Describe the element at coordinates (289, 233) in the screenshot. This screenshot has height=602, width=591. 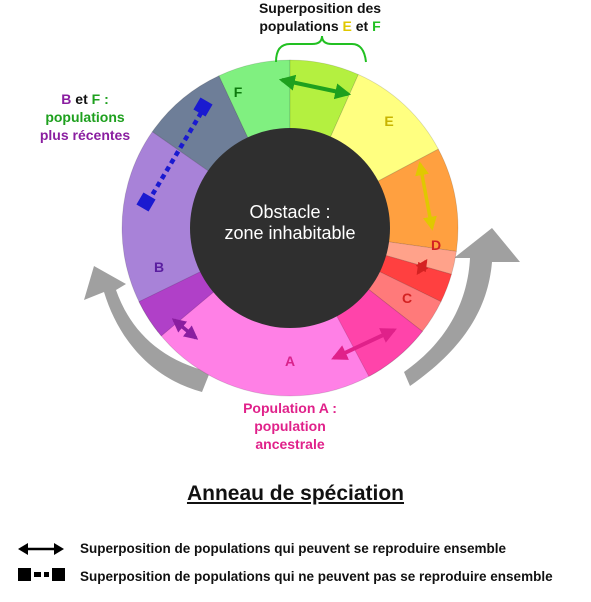
I see `obstacle-label-line2: zone inhabitable` at that location.